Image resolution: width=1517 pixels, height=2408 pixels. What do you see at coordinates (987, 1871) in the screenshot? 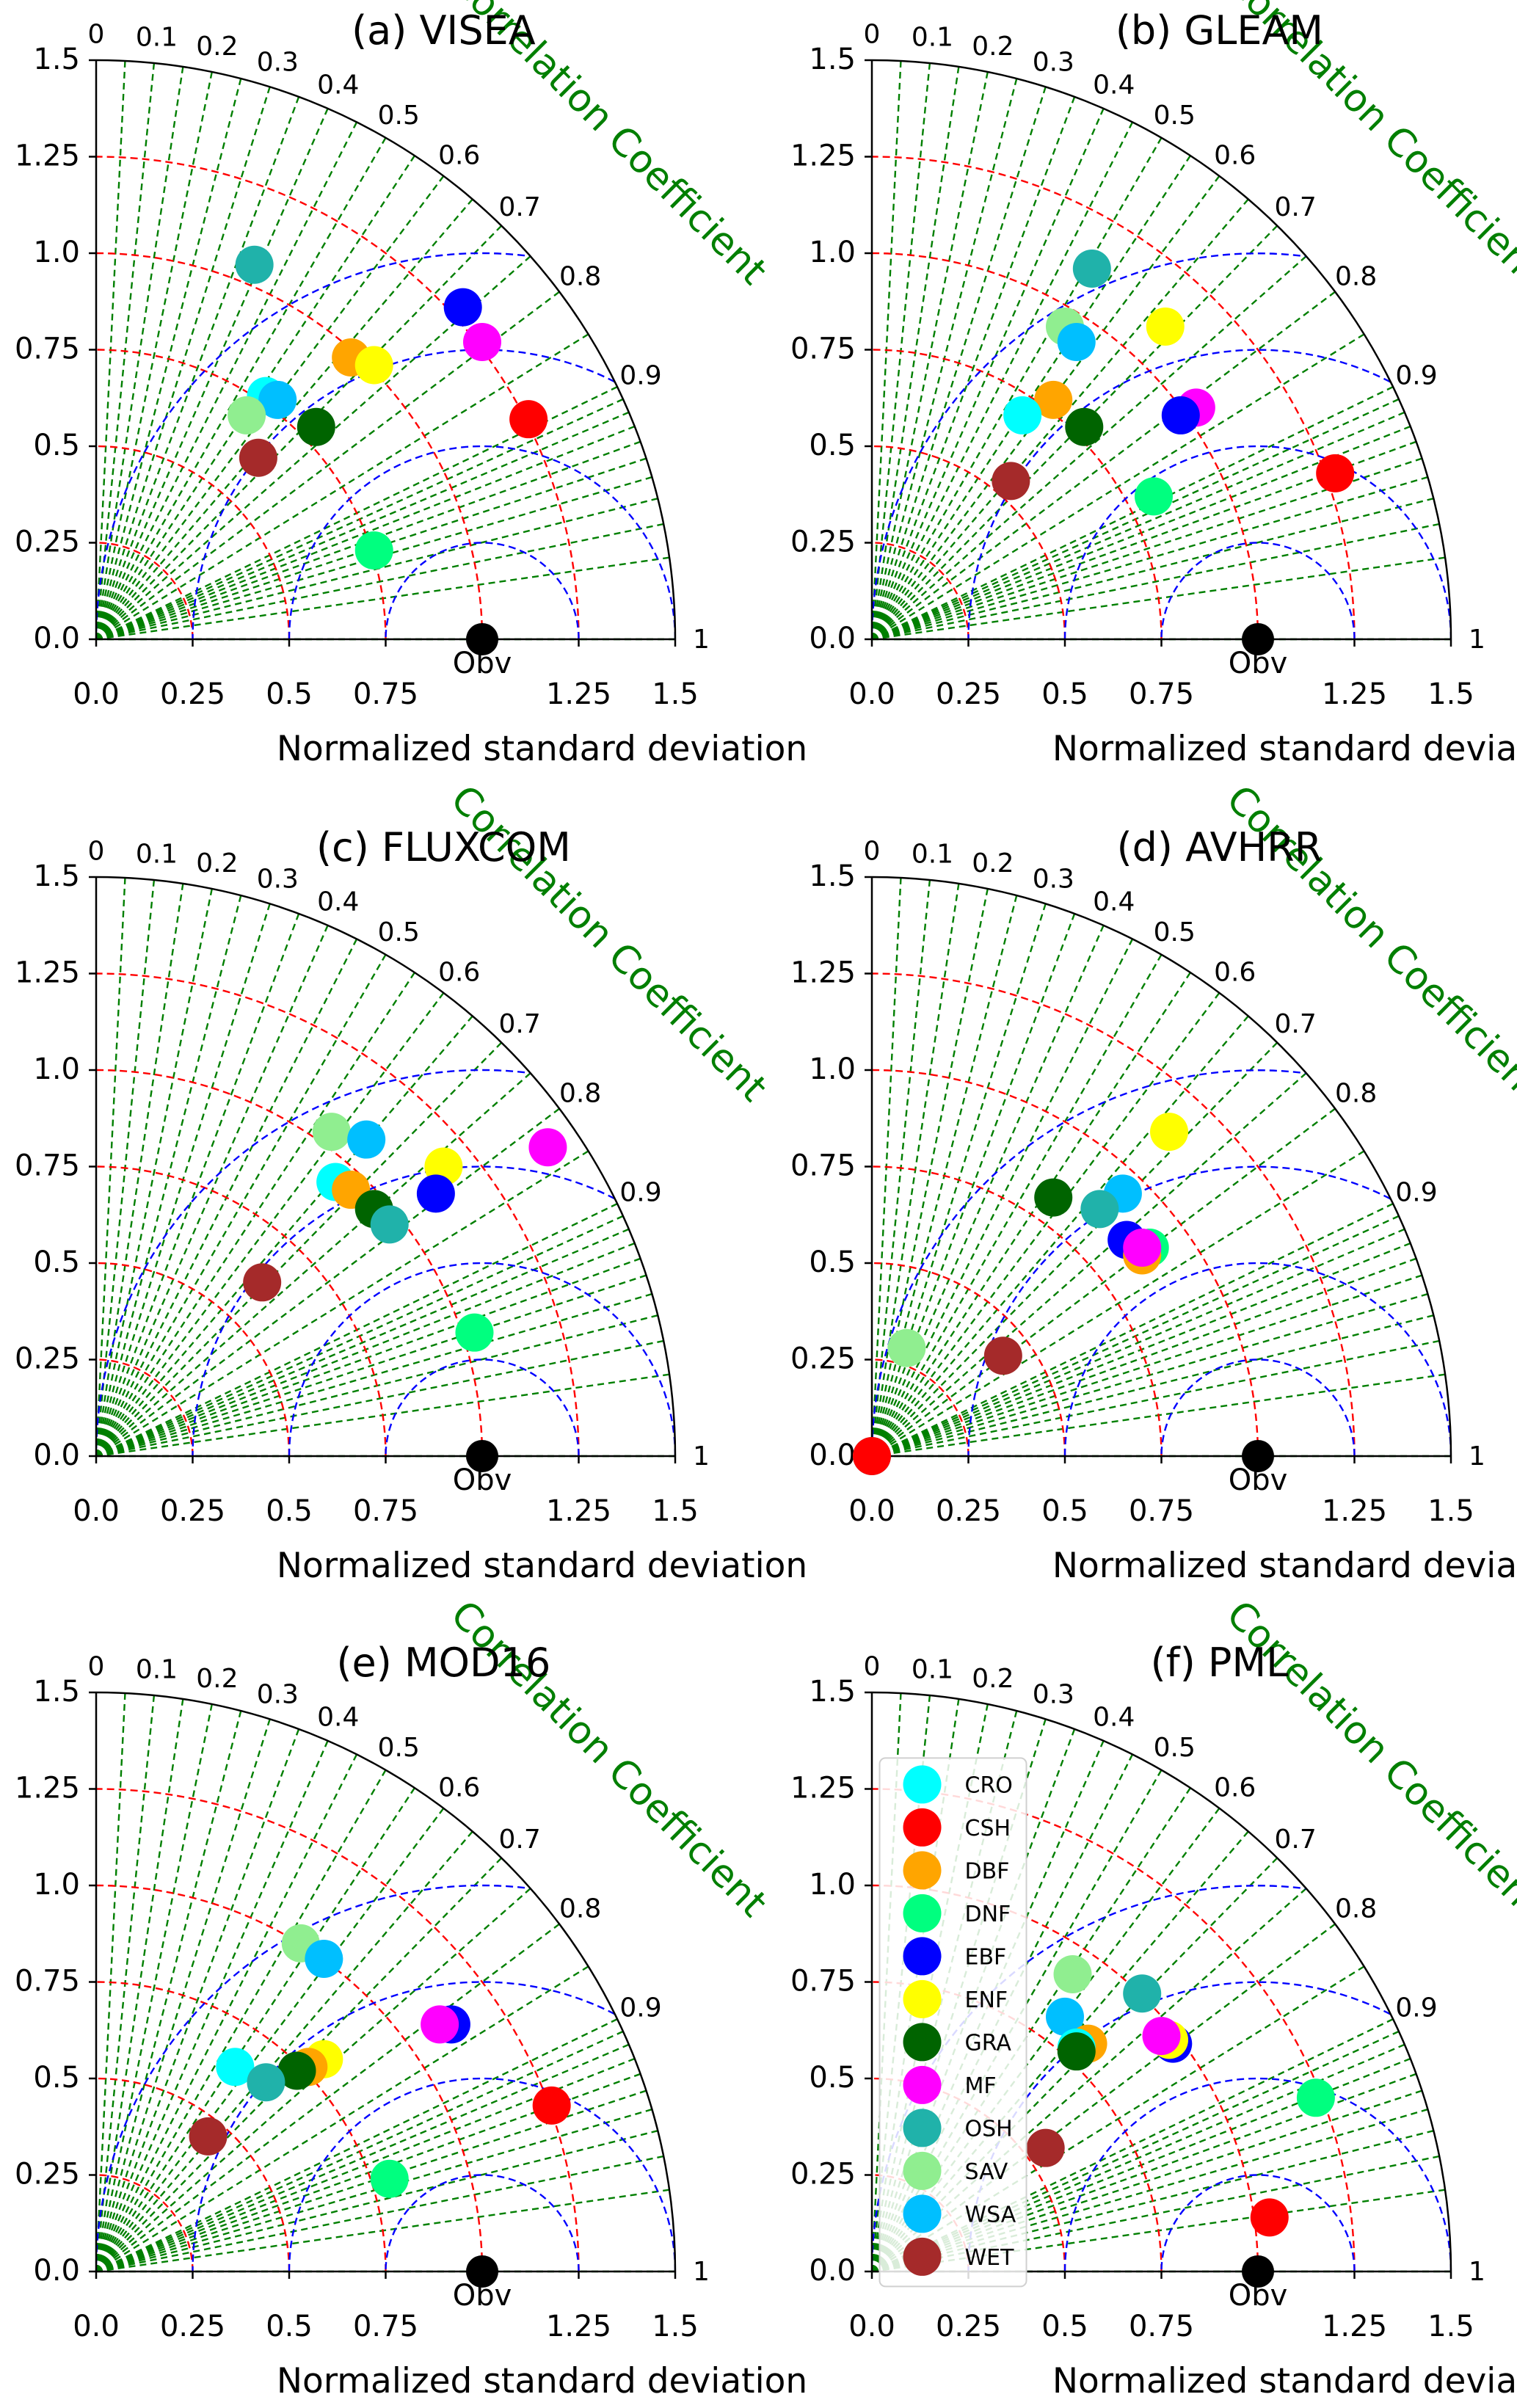
I see `legend-label: DBF` at bounding box center [987, 1871].